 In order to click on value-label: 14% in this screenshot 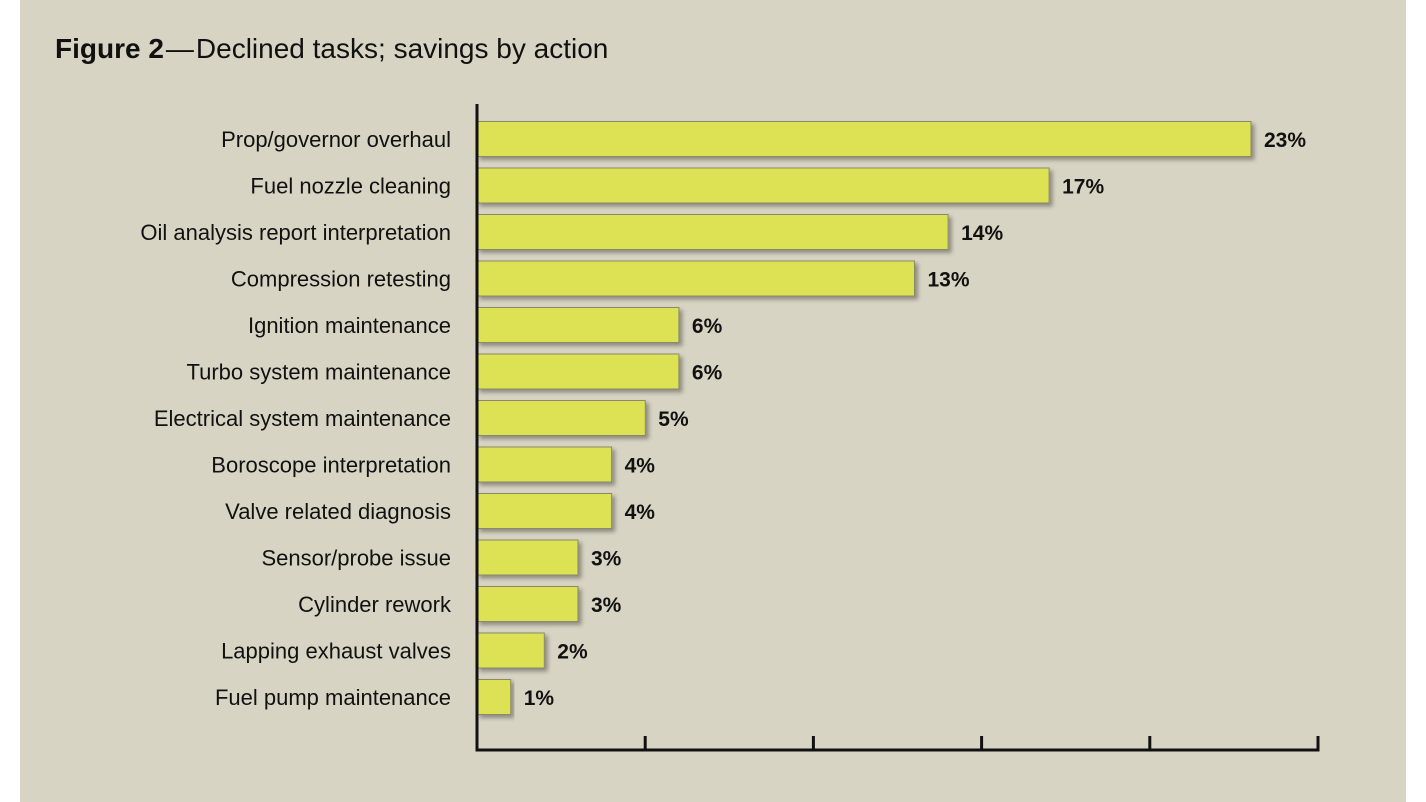, I will do `click(982, 233)`.